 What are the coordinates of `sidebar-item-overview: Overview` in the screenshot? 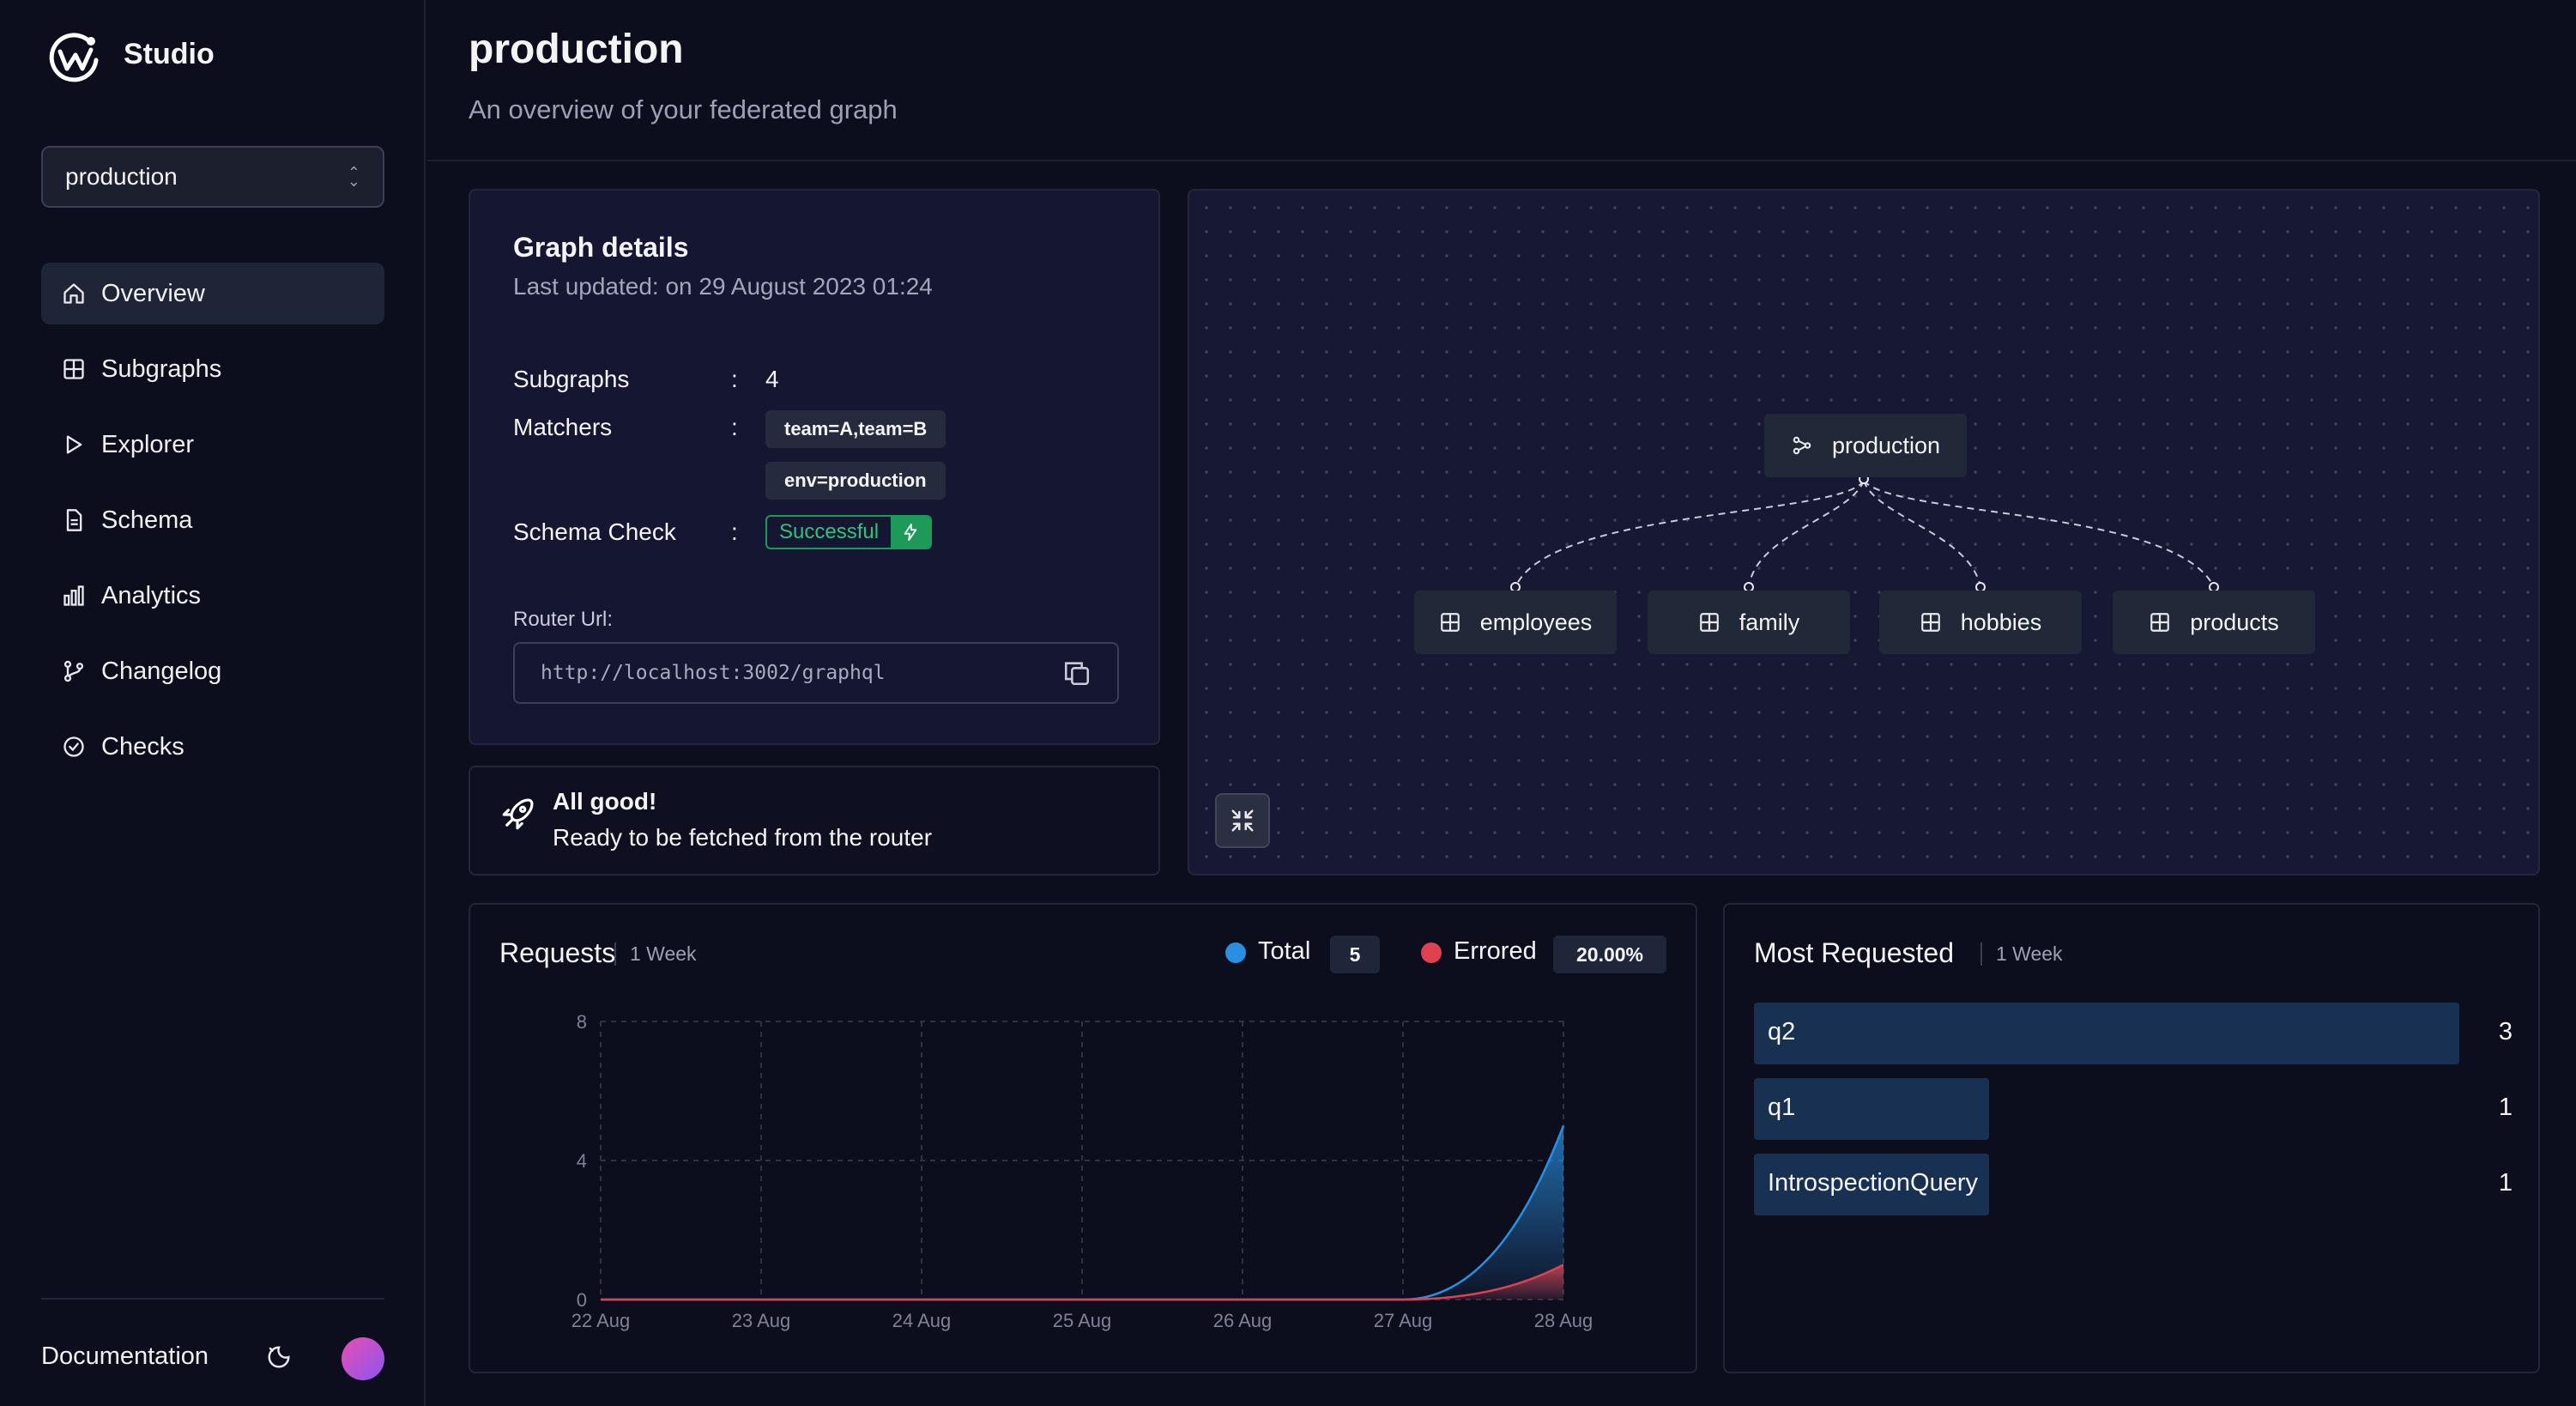 It's located at (212, 293).